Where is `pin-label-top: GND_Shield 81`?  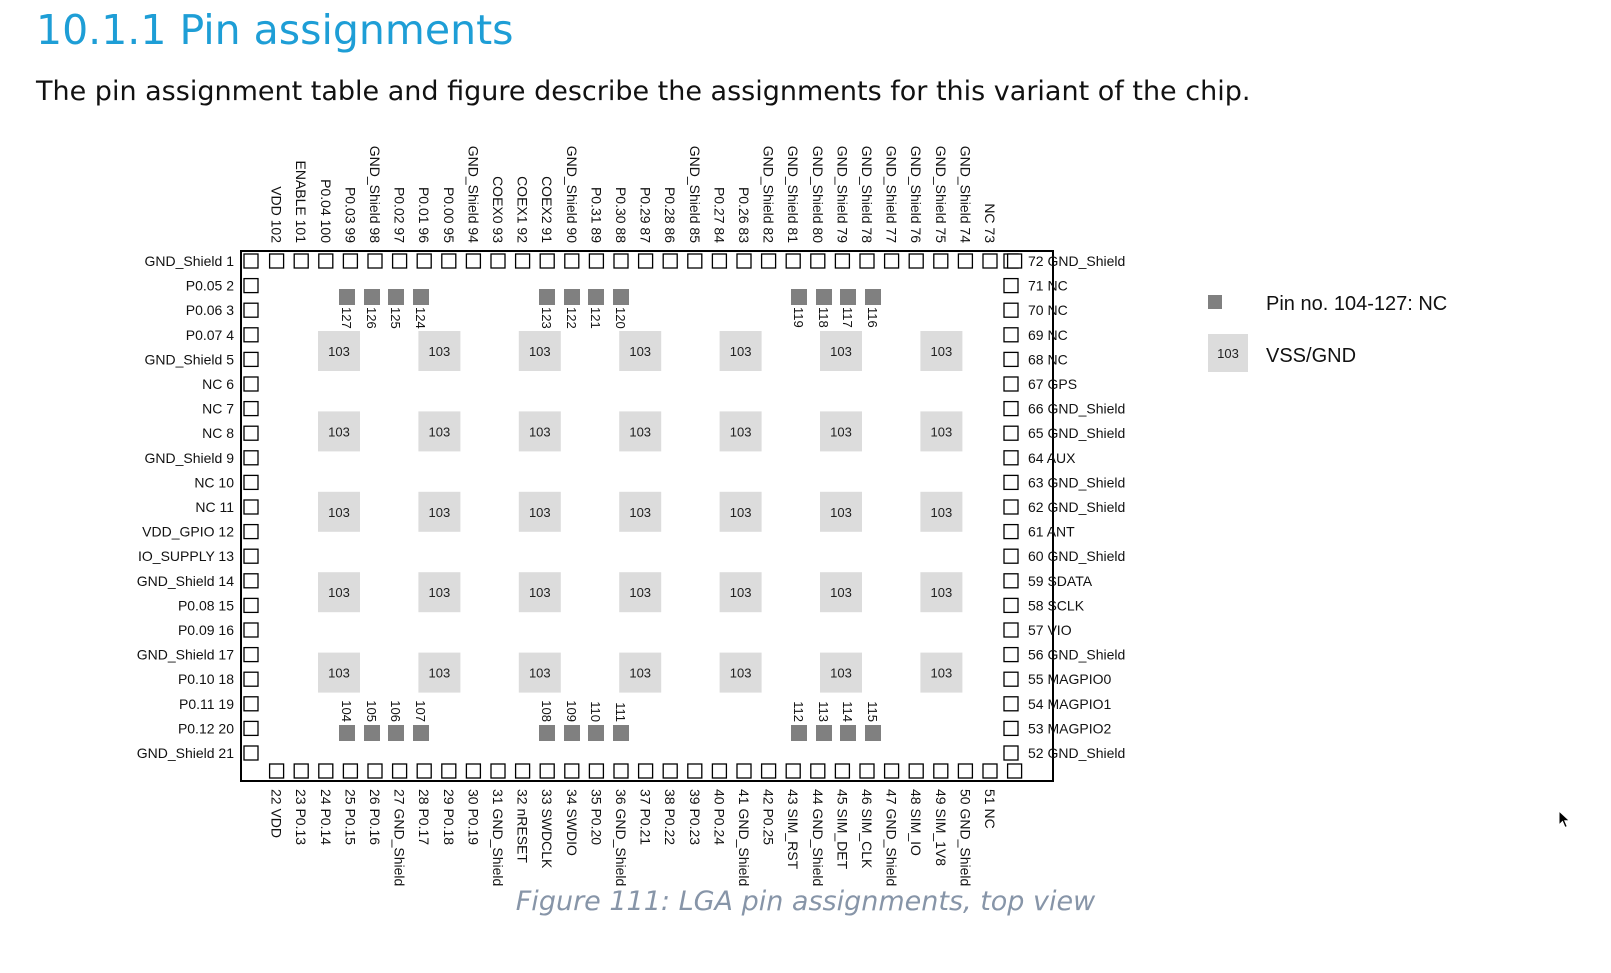 pin-label-top: GND_Shield 81 is located at coordinates (793, 194).